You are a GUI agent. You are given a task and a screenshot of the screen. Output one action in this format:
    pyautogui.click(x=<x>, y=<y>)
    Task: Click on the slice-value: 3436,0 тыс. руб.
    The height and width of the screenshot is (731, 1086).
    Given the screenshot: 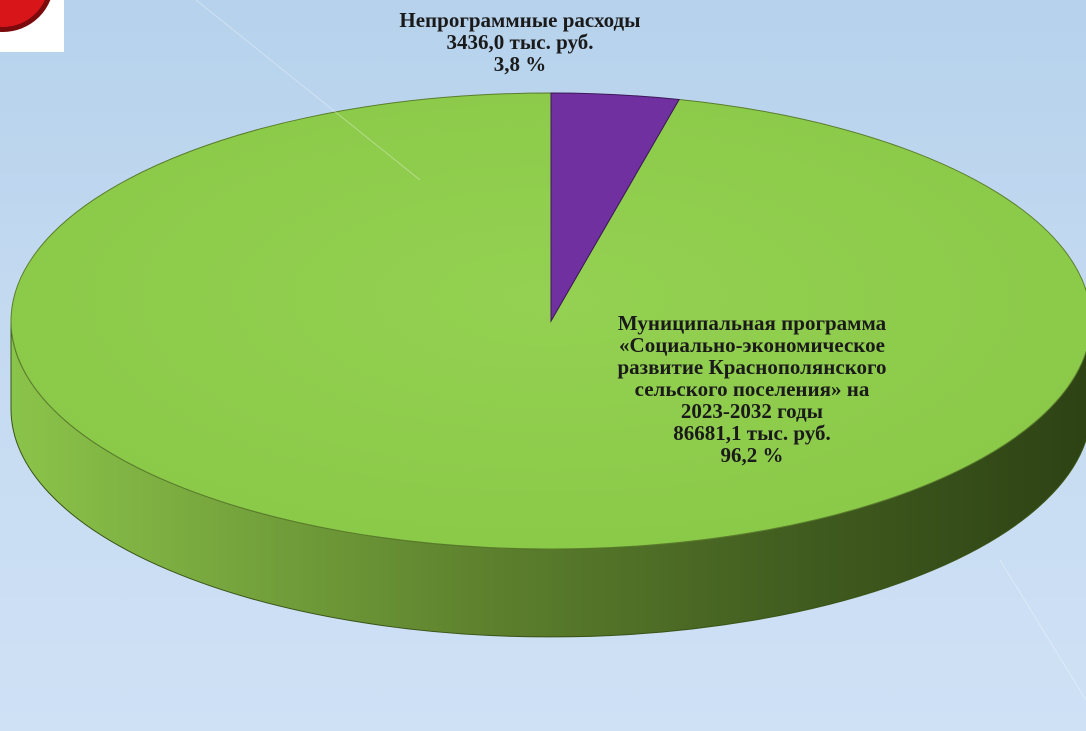 What is the action you would take?
    pyautogui.click(x=520, y=42)
    